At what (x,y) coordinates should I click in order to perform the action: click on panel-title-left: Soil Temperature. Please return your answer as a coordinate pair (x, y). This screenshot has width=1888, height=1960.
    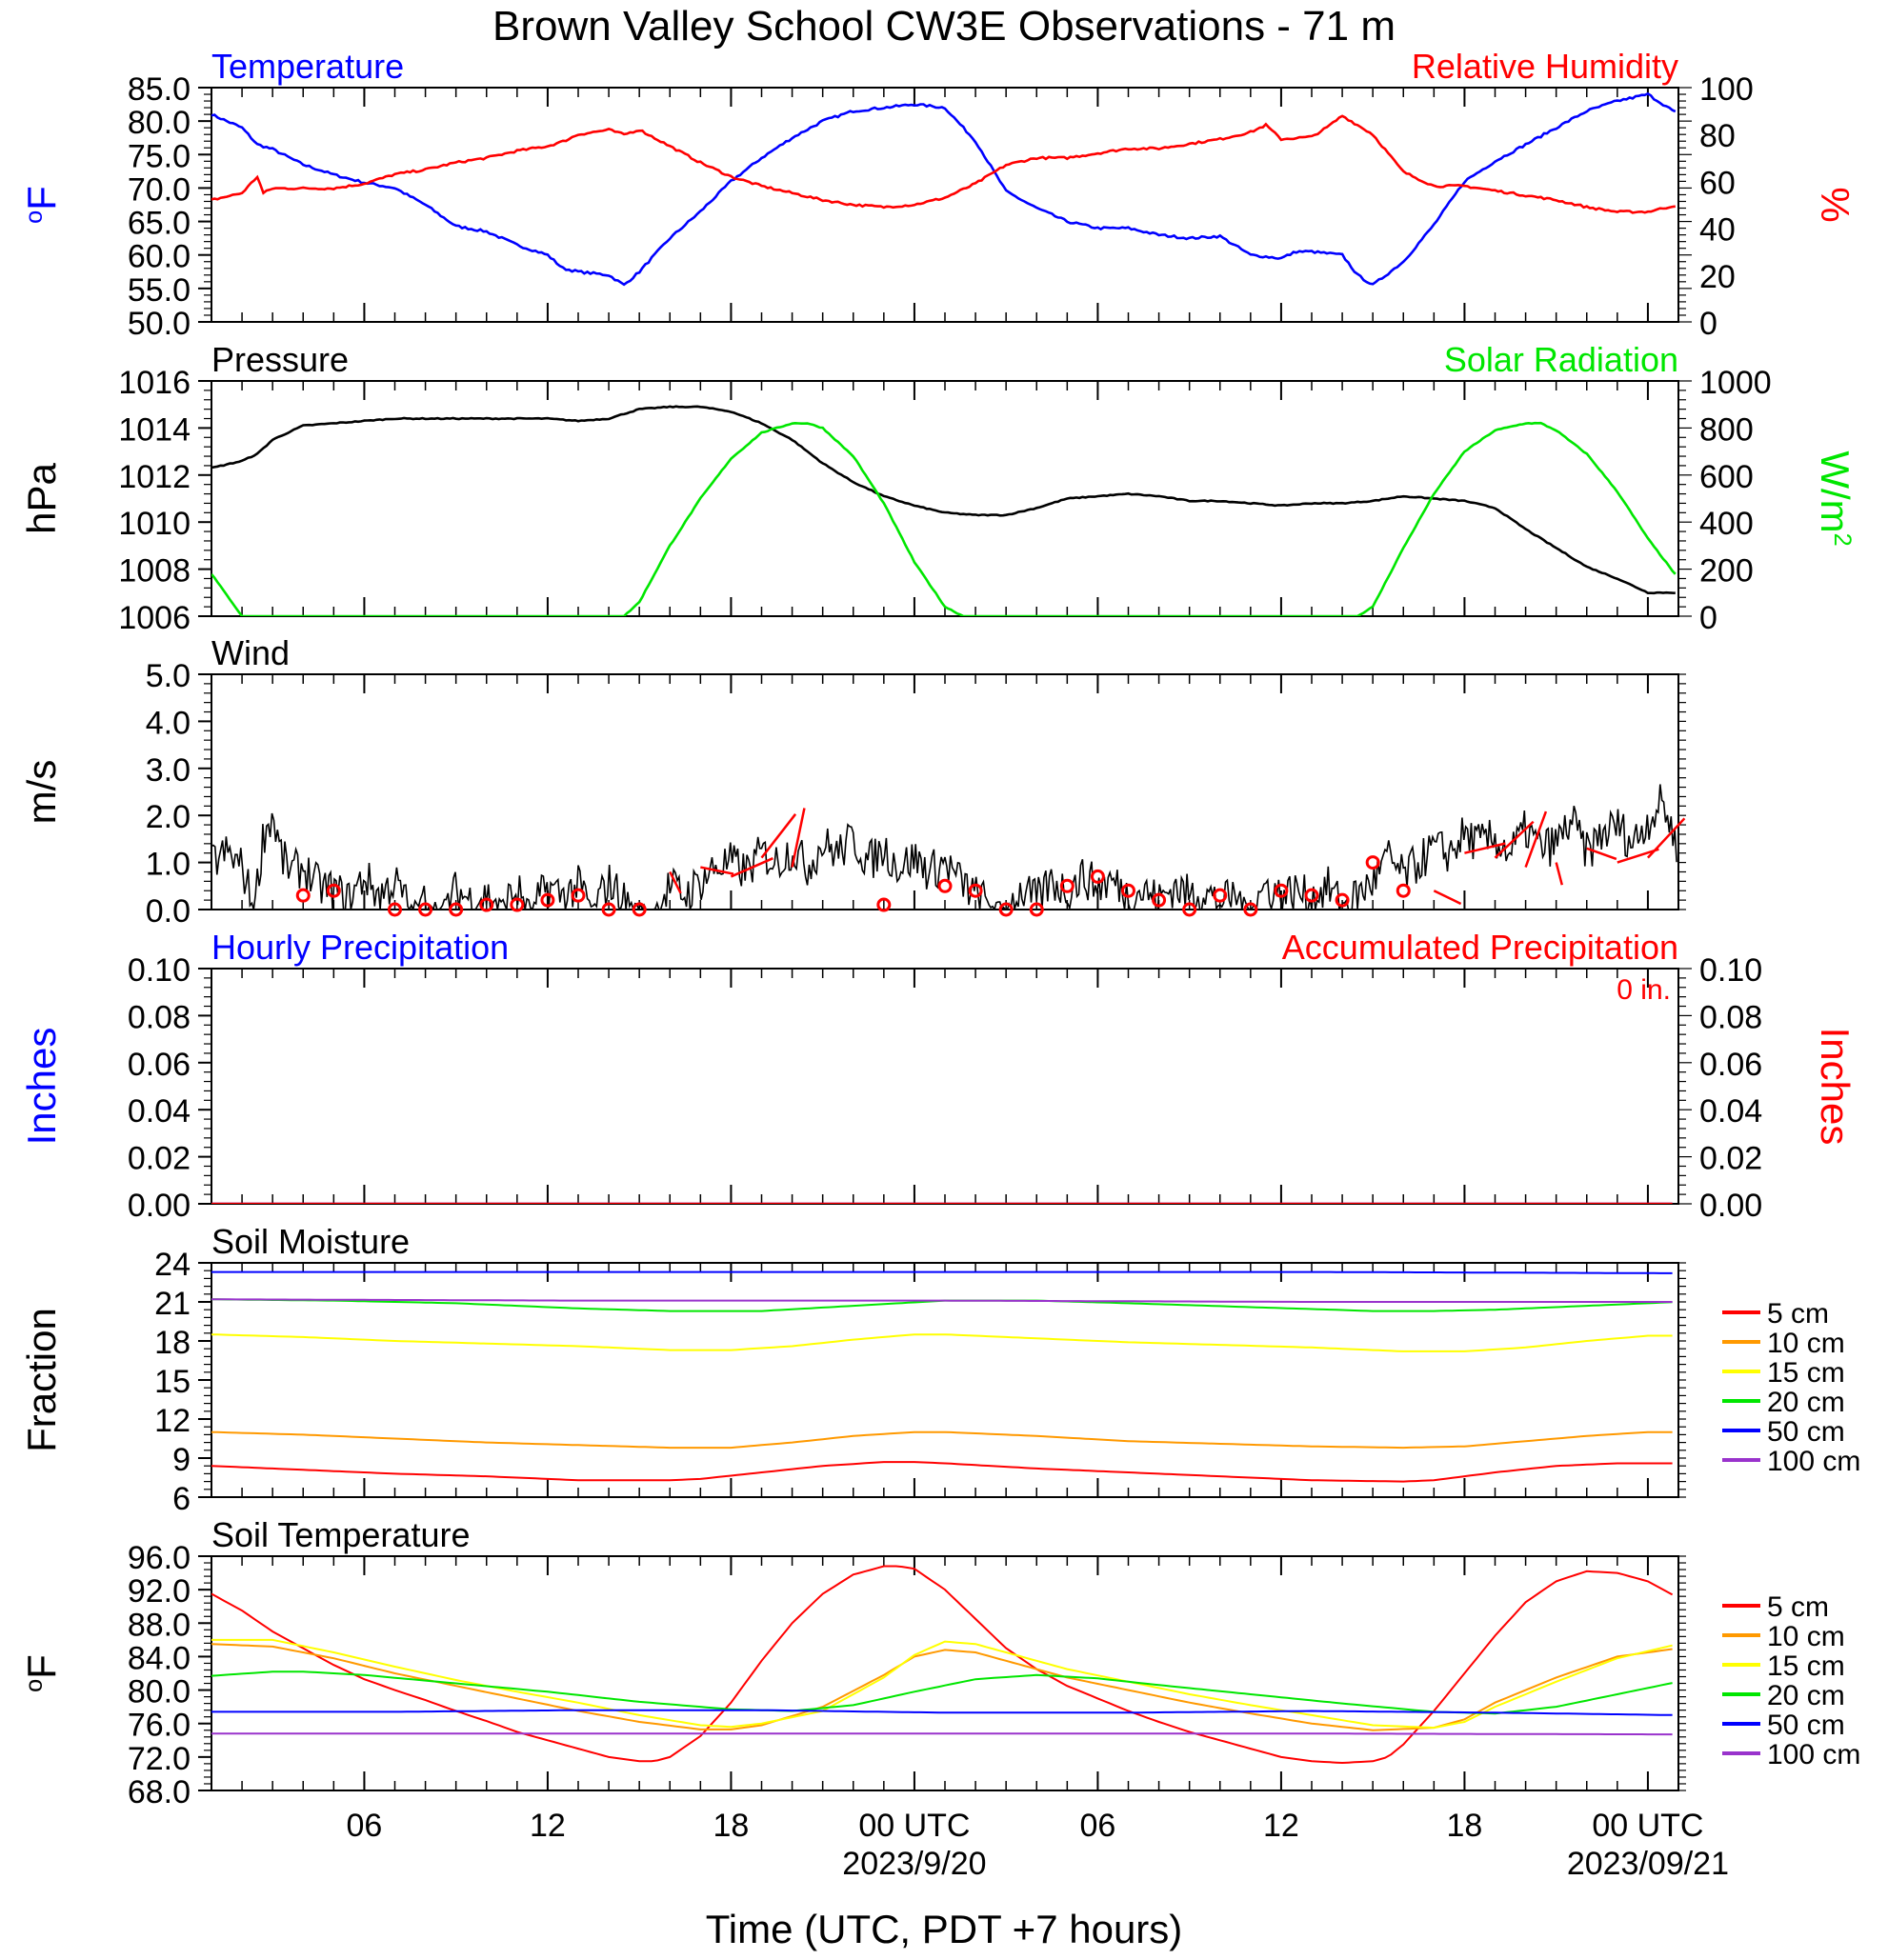
    Looking at the image, I should click on (340, 1534).